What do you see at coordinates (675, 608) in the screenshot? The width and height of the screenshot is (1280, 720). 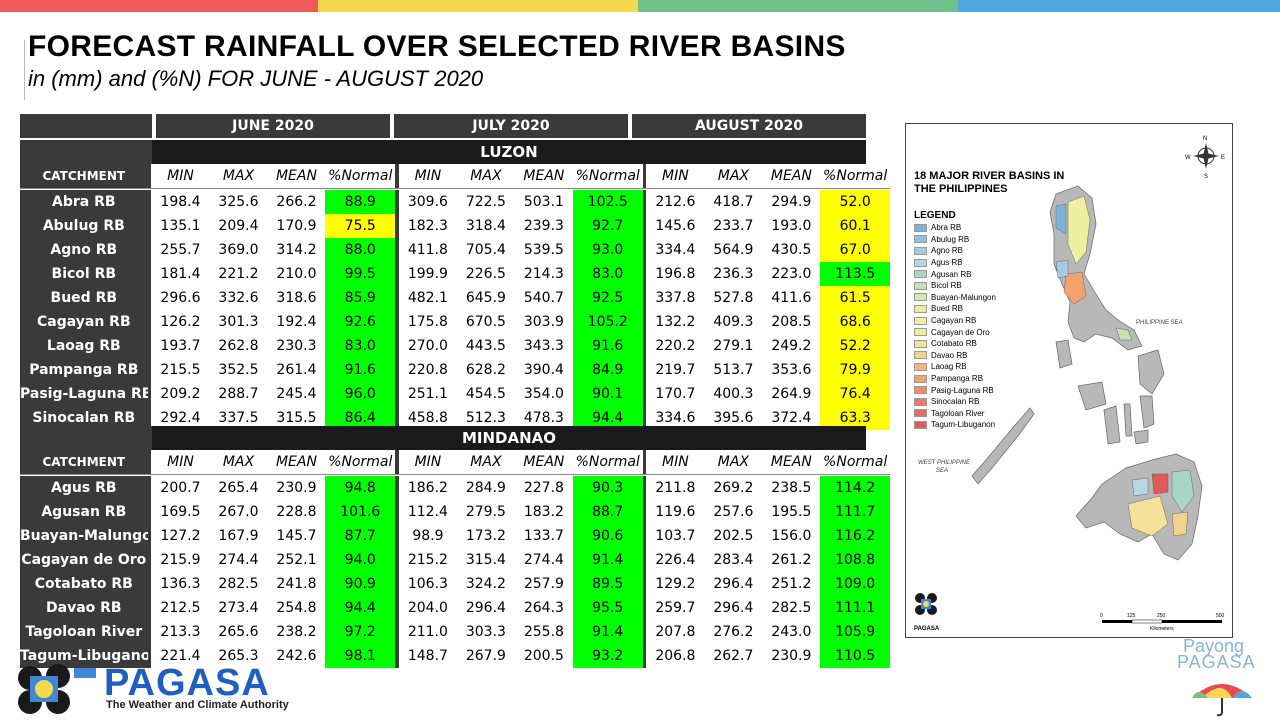 I see `min-value: 259.7` at bounding box center [675, 608].